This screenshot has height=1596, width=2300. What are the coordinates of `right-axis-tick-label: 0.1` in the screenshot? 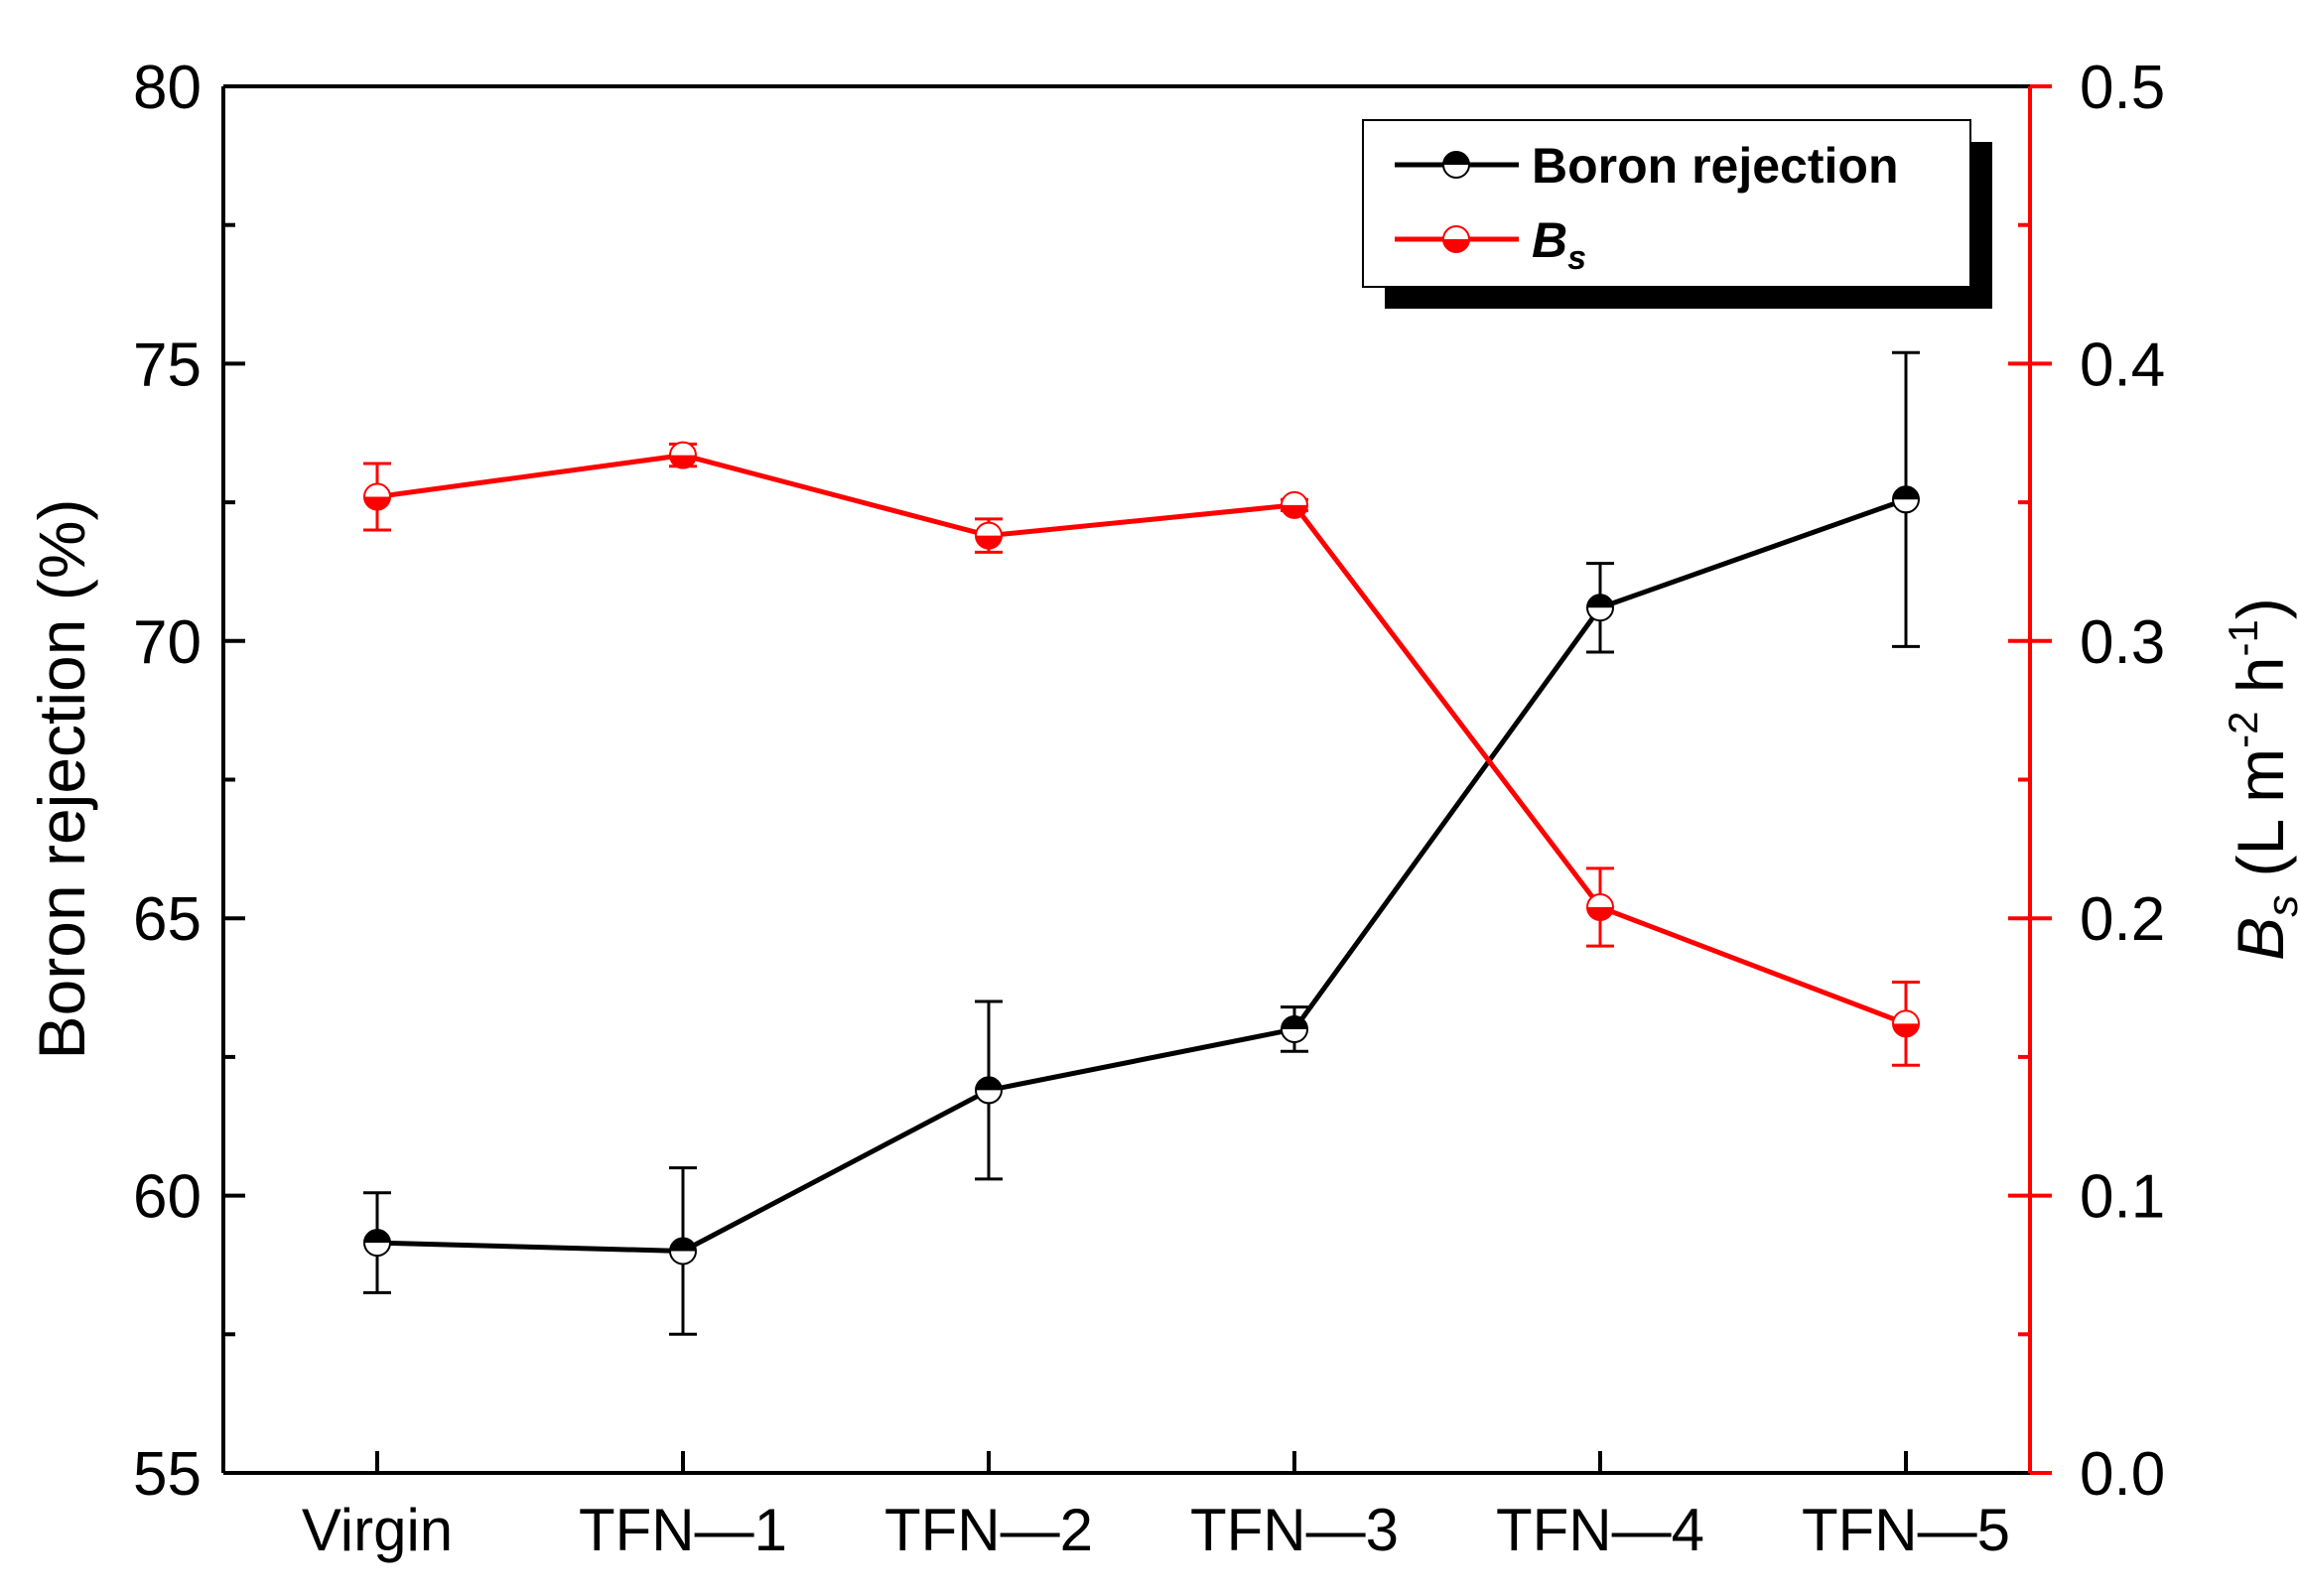 It's located at (2122, 1198).